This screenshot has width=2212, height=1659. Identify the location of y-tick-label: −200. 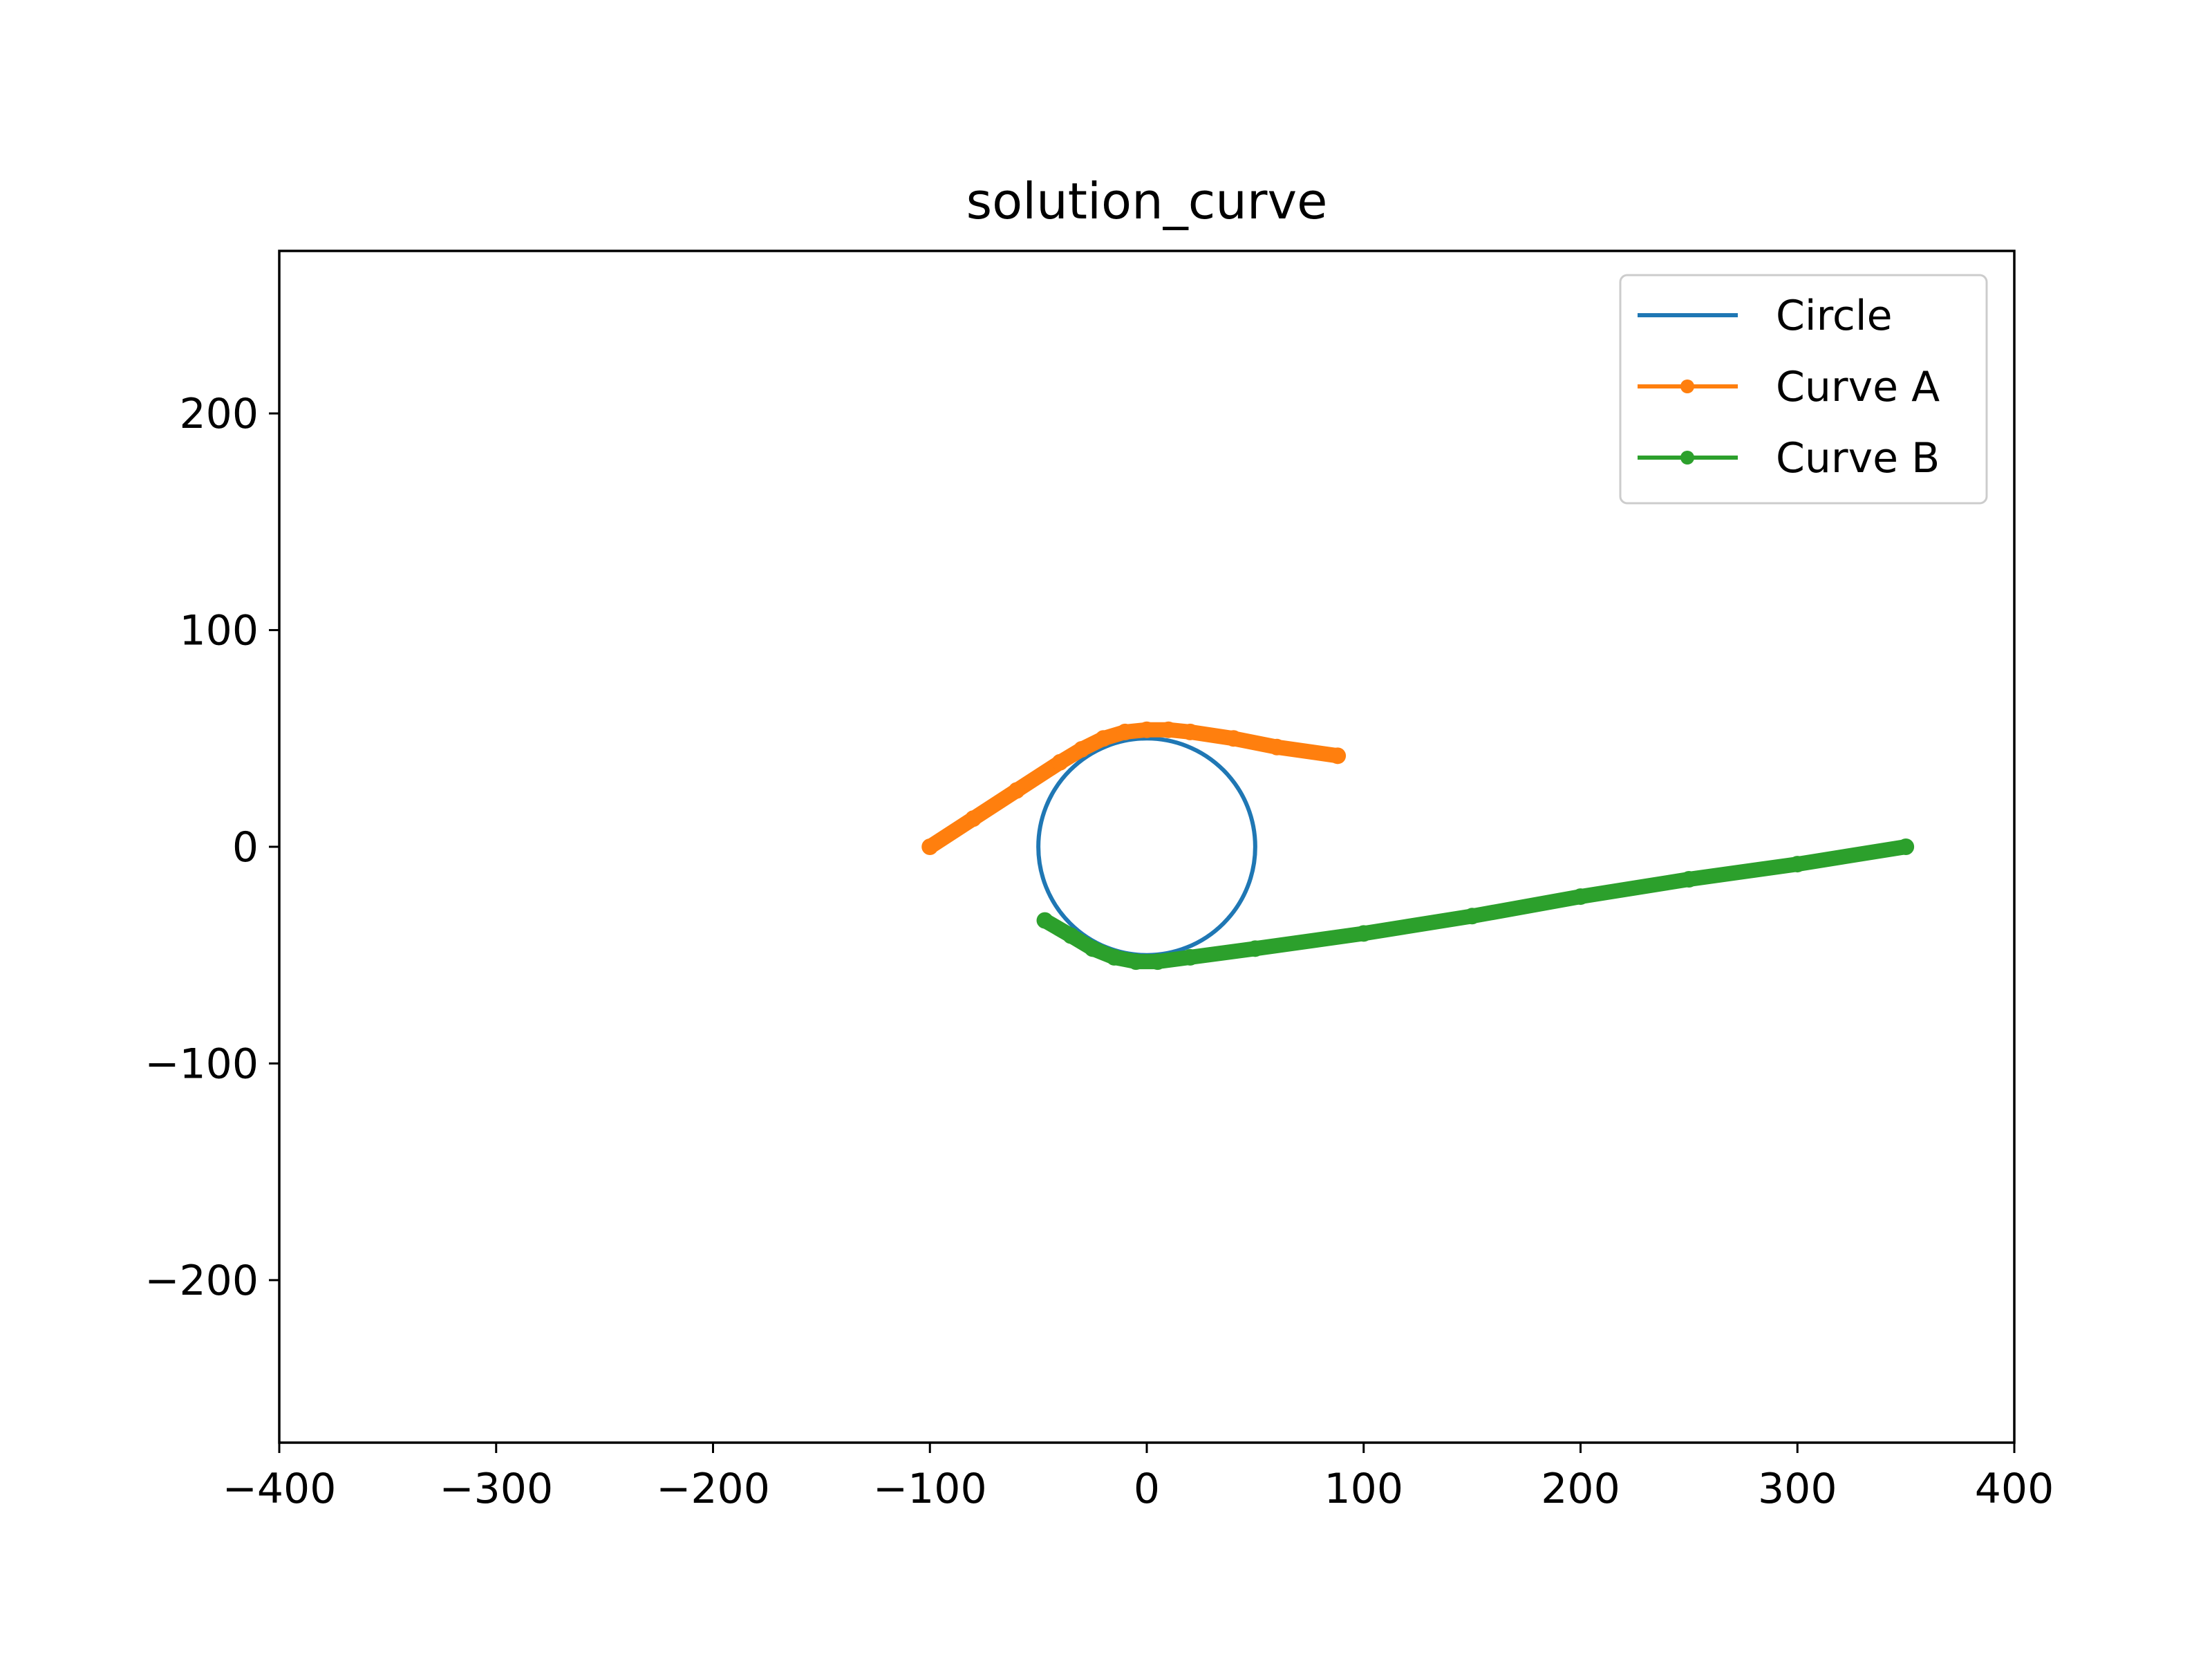
(201, 1281).